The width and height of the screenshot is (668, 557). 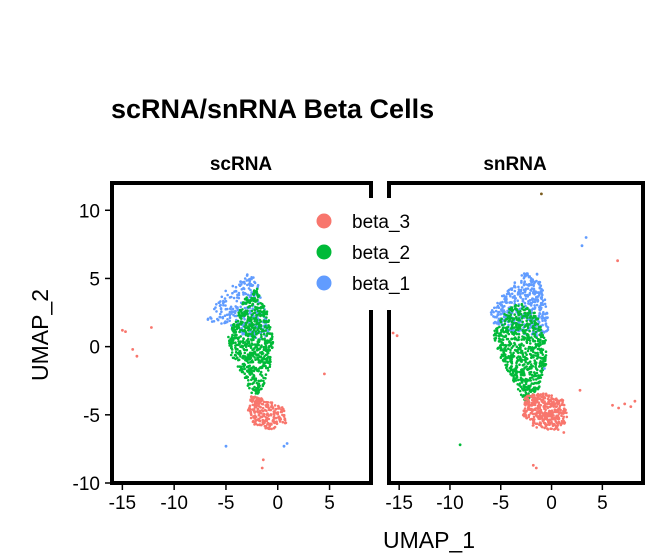 What do you see at coordinates (86, 484) in the screenshot?
I see `y-tick-label: -10` at bounding box center [86, 484].